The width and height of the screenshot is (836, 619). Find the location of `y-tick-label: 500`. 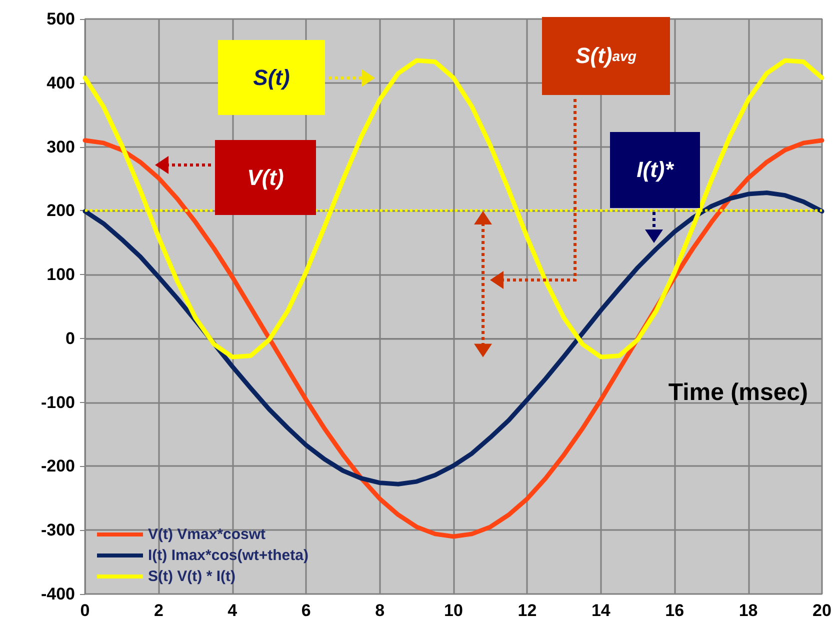

y-tick-label: 500 is located at coordinates (60, 19).